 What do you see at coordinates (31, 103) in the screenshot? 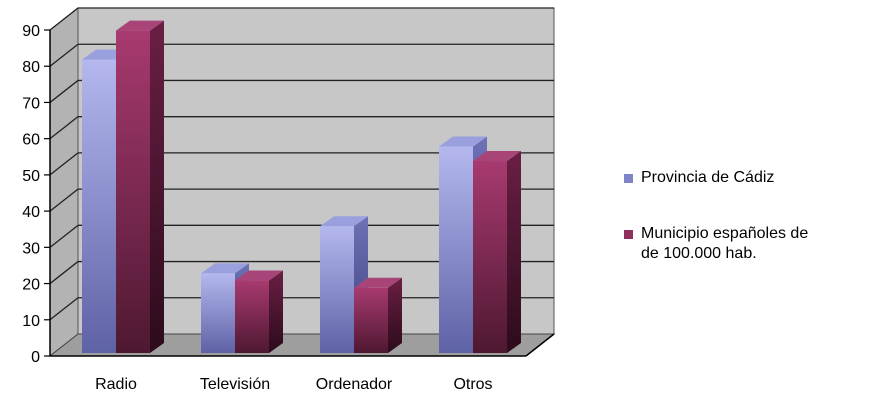
I see `y-tick-label: 70` at bounding box center [31, 103].